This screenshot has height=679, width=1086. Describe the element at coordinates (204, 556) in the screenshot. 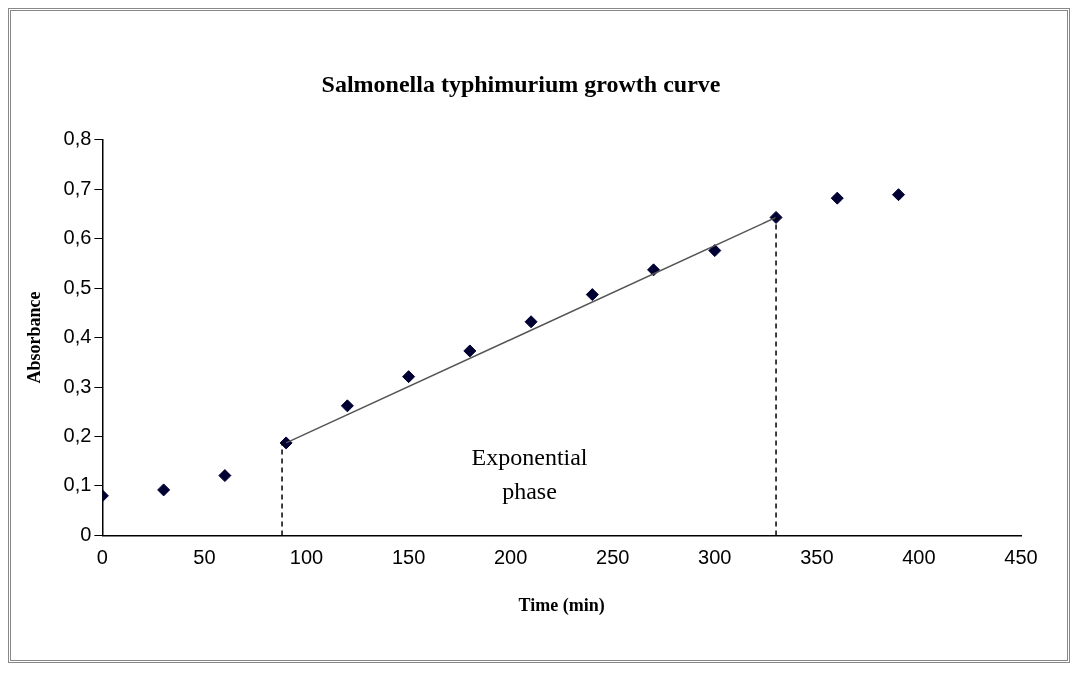

I see `x-tick-label: 50` at that location.